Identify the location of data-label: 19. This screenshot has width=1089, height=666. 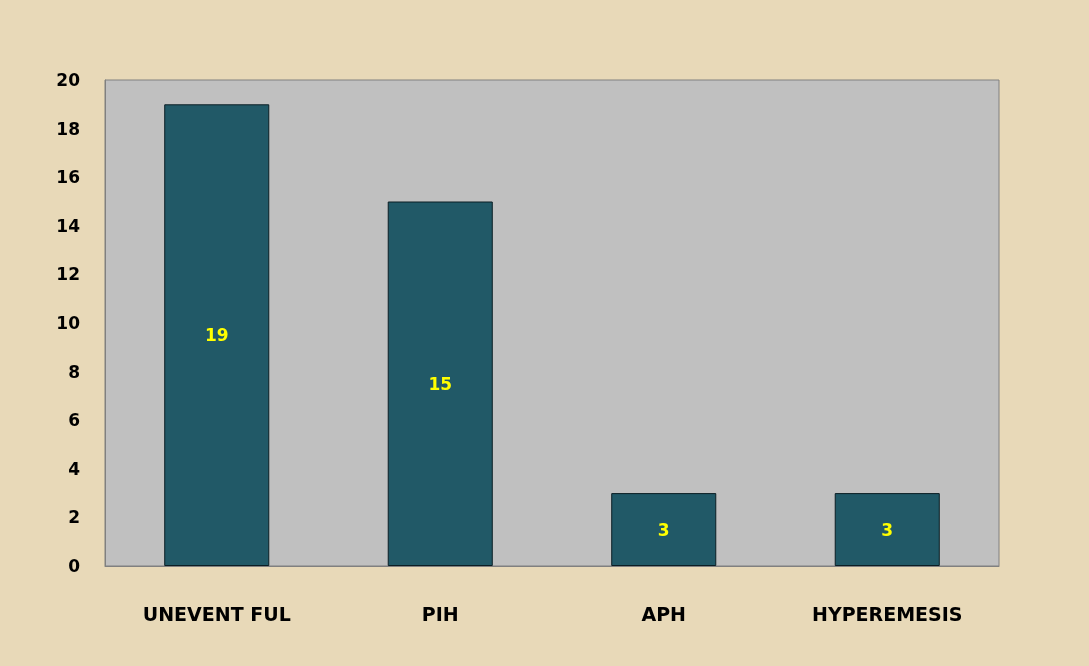
(216, 335).